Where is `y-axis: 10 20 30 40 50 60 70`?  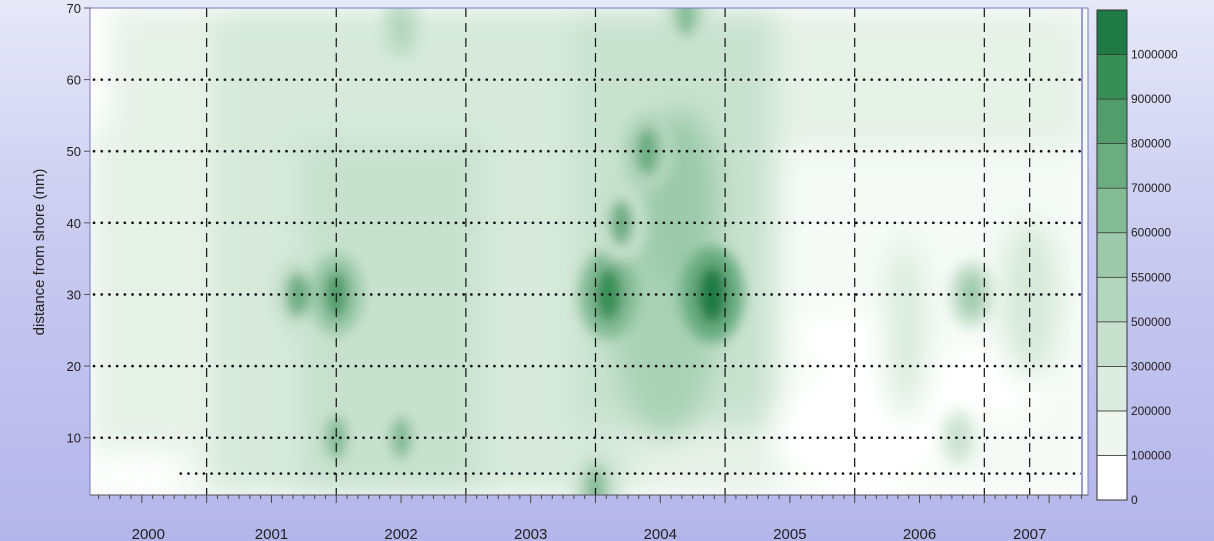
y-axis: 10 20 30 40 50 60 70 is located at coordinates (78, 223).